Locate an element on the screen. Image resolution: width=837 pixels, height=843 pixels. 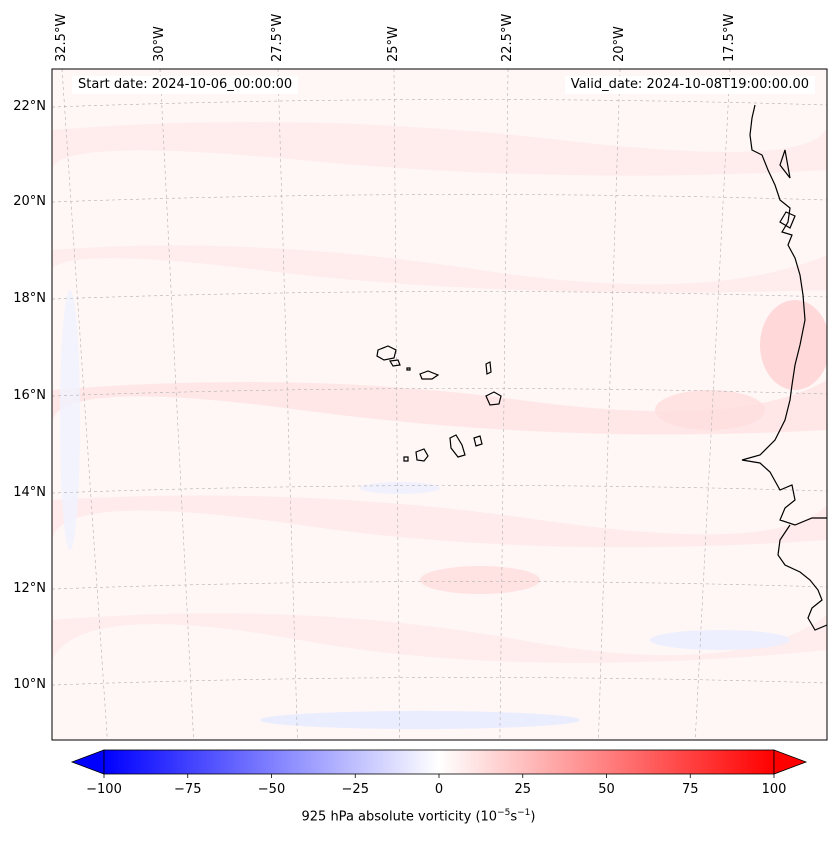
longitude-label: 20°W is located at coordinates (619, 44).